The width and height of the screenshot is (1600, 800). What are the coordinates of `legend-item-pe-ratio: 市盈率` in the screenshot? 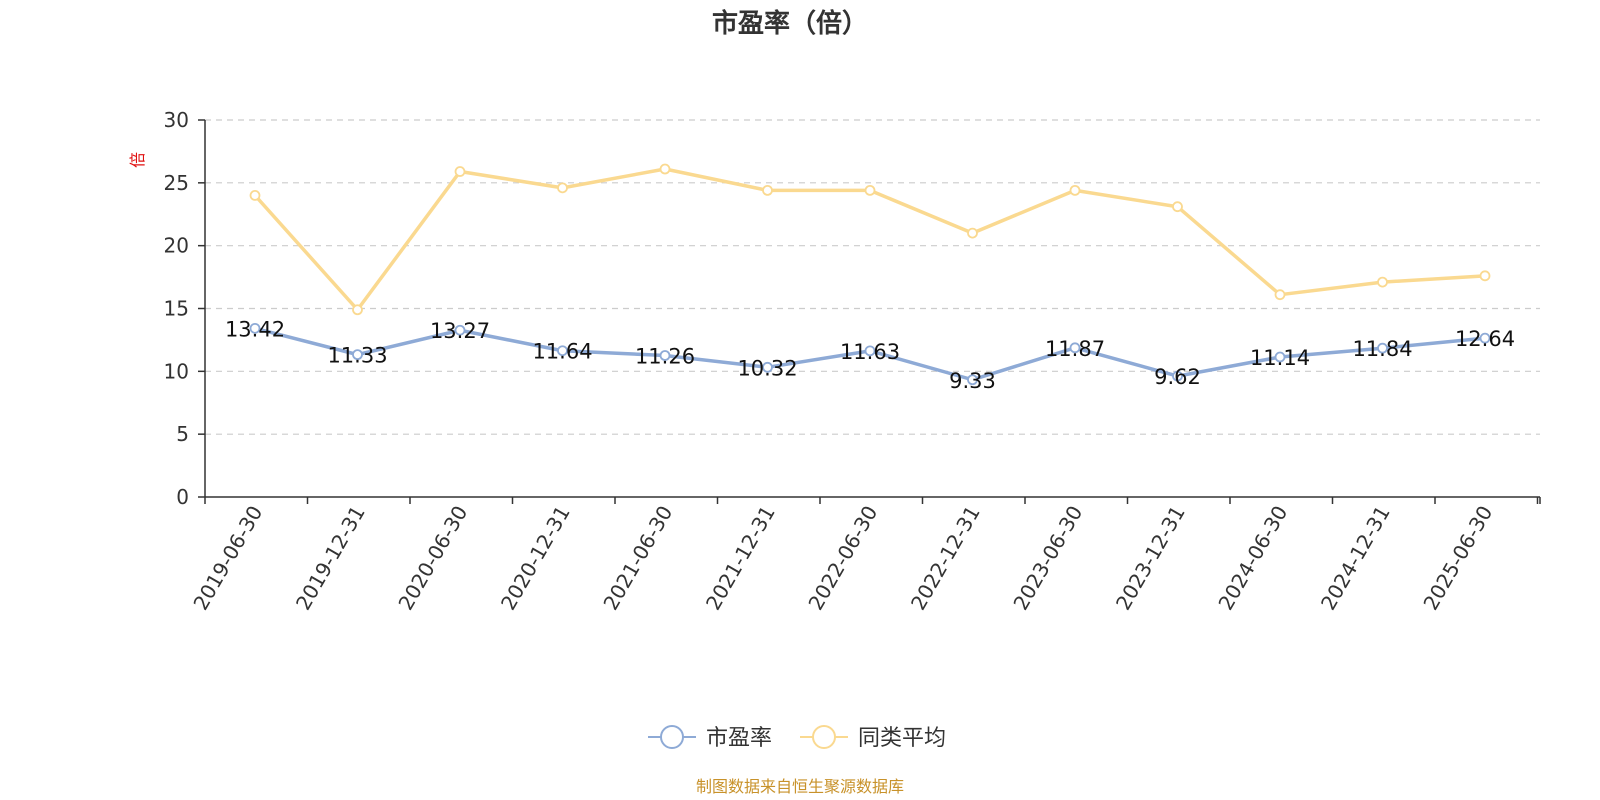 It's located at (710, 738).